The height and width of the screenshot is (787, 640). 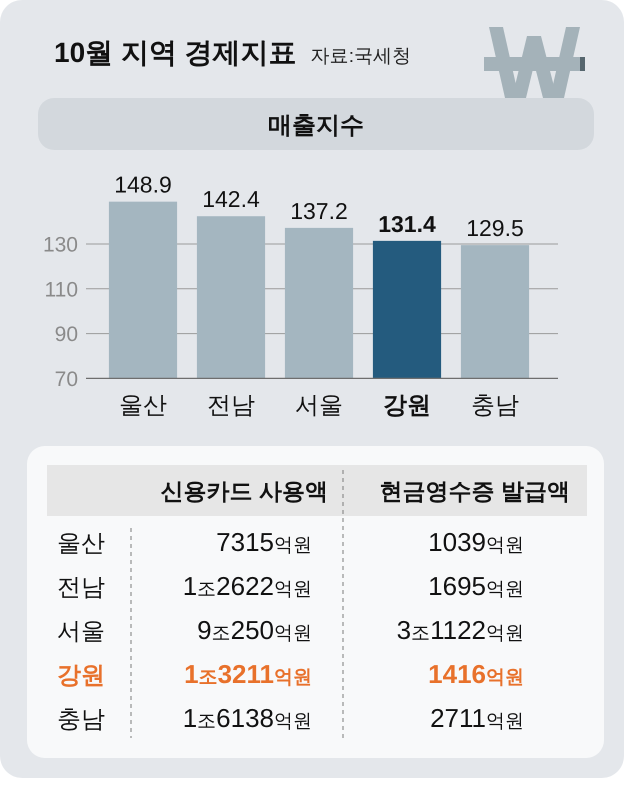 What do you see at coordinates (476, 586) in the screenshot?
I see `text: 1695억원` at bounding box center [476, 586].